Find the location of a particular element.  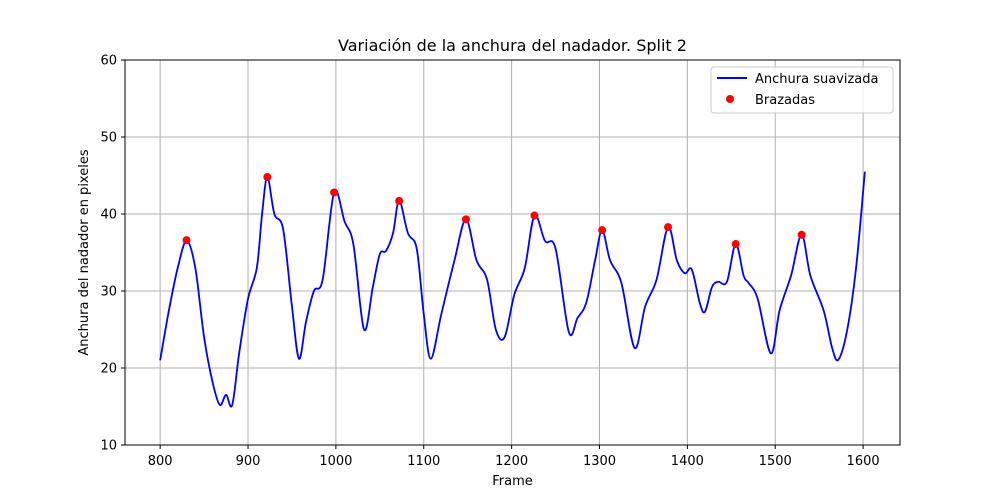

y-tick-label: 40 is located at coordinates (108, 215).